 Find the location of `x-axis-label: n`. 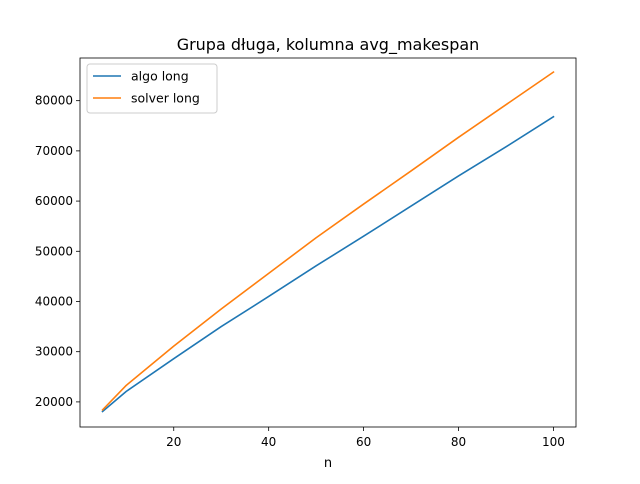

x-axis-label: n is located at coordinates (328, 463).